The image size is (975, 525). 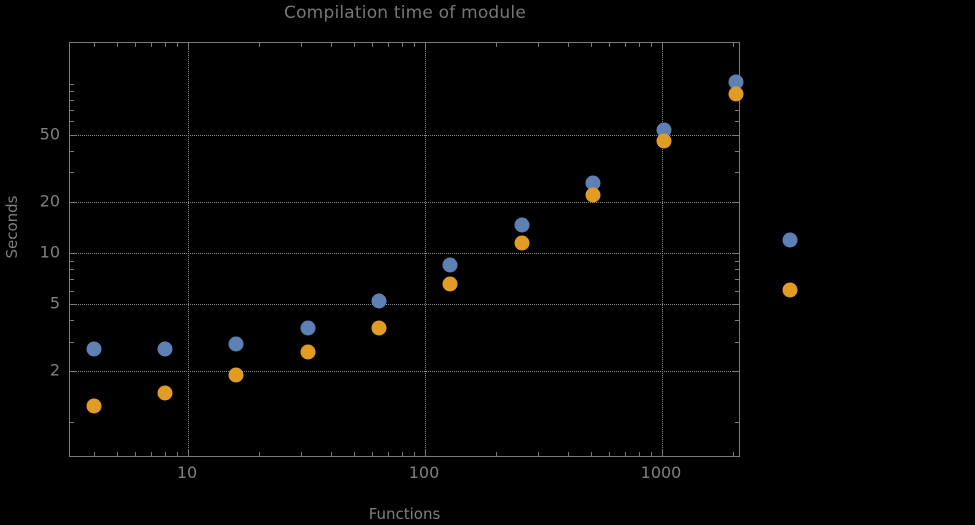 I want to click on x-axis-tick-label: 10, so click(x=187, y=472).